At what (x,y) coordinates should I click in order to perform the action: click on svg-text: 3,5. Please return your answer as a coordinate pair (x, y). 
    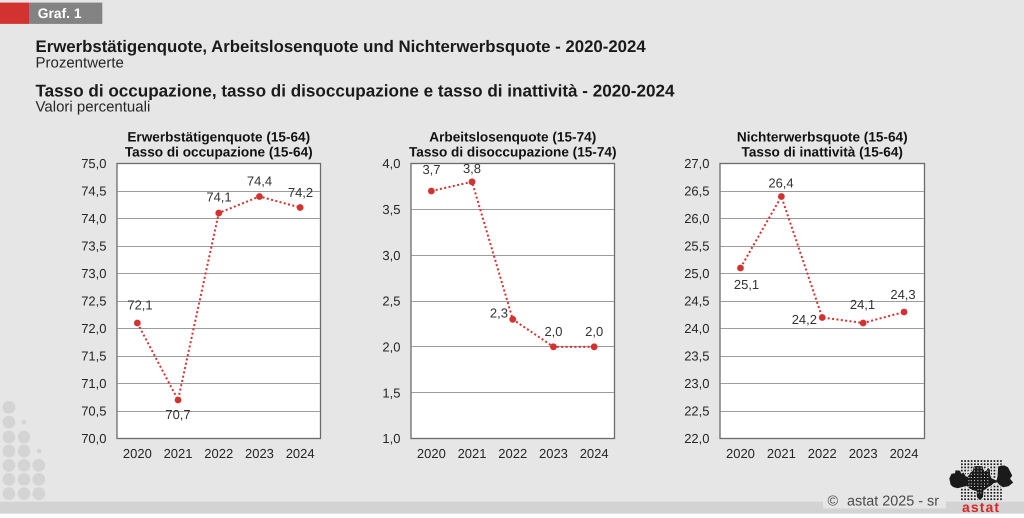
    Looking at the image, I should click on (391, 209).